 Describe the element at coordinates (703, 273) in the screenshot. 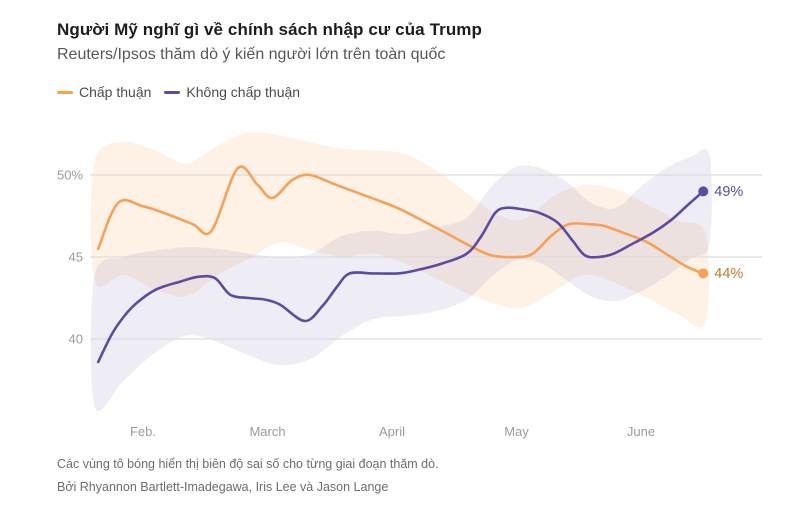

I see `approve-end-dot` at that location.